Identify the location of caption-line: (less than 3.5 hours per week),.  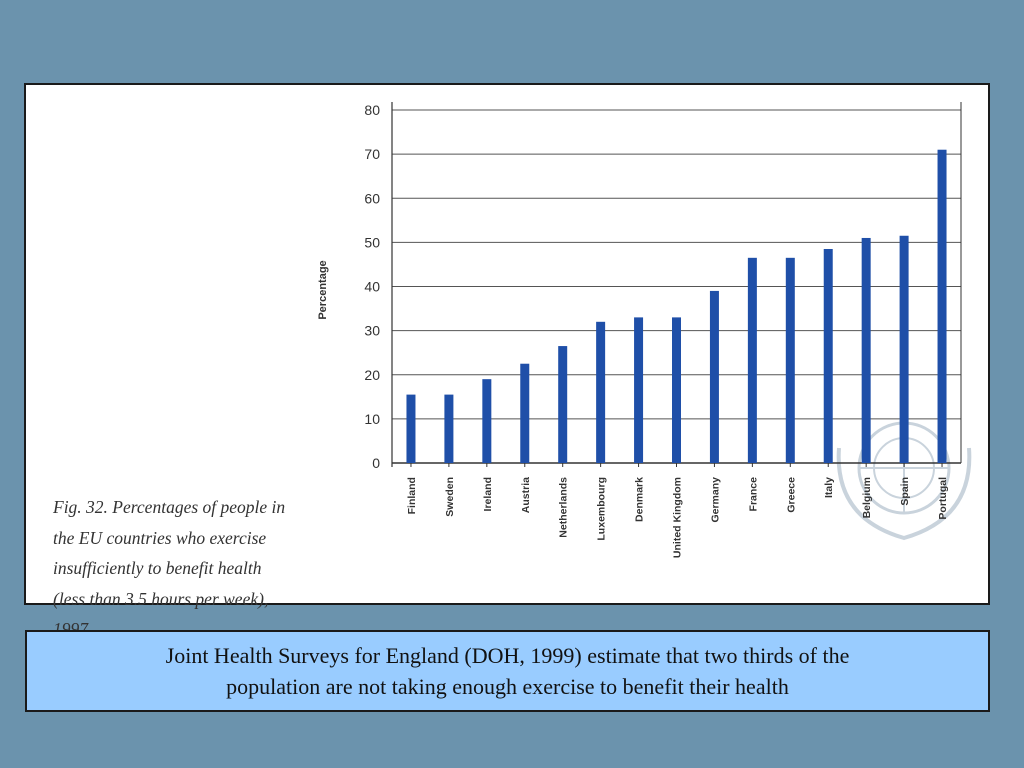
(161, 598).